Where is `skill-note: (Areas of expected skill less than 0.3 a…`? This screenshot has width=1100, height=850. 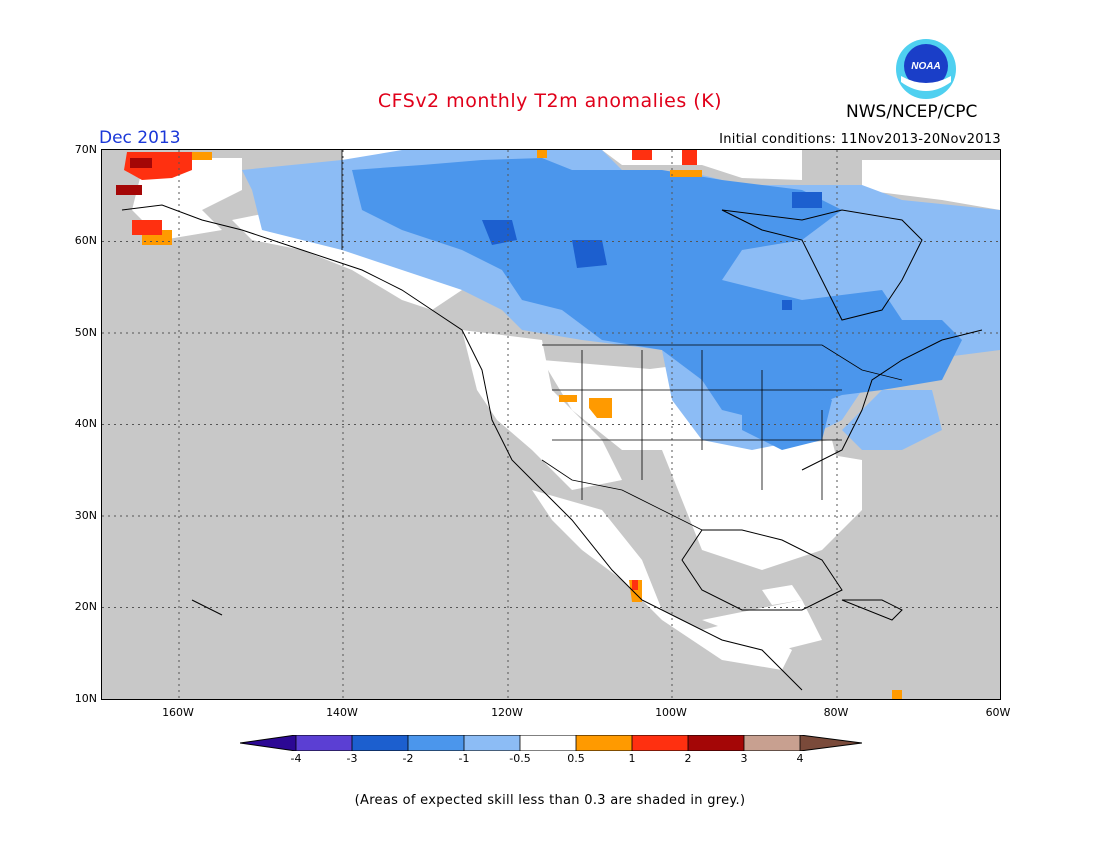
skill-note: (Areas of expected skill less than 0.3 a… is located at coordinates (550, 800).